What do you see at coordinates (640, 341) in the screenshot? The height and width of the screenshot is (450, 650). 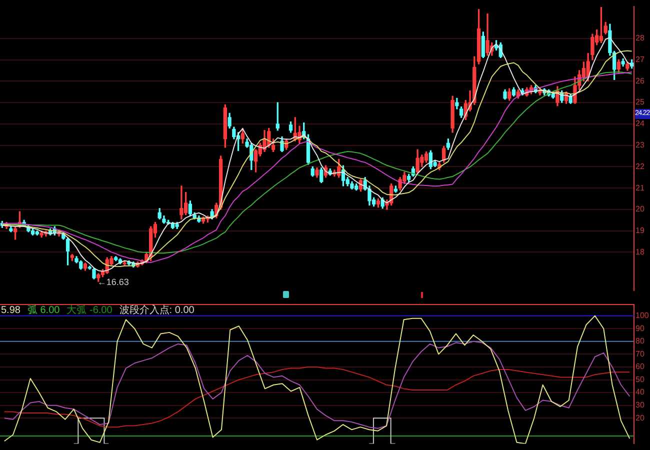 I see `y-tick-label: 80` at bounding box center [640, 341].